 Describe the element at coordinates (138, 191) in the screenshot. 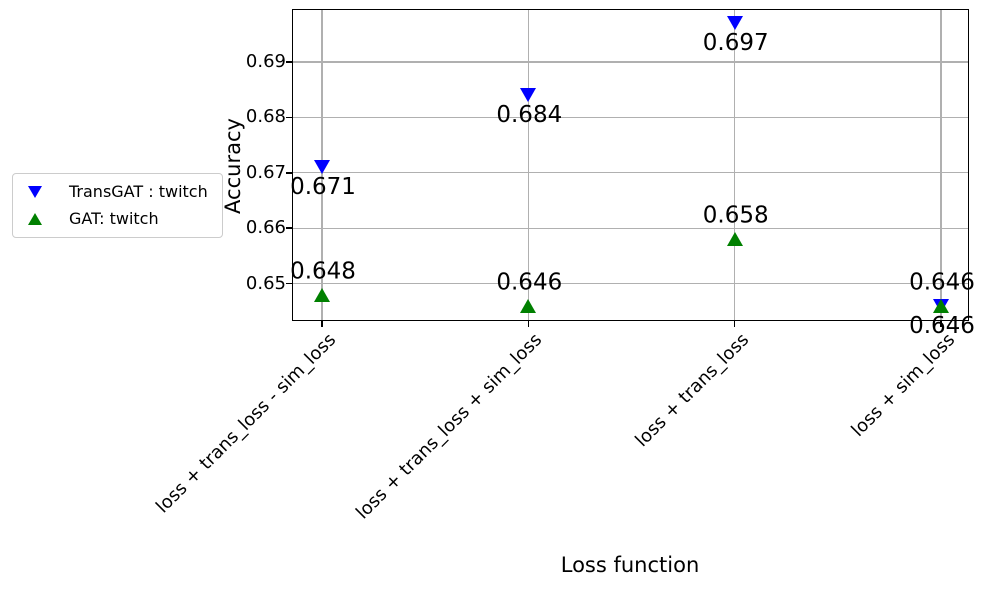

I see `legend-label: TransGAT : twitch` at that location.